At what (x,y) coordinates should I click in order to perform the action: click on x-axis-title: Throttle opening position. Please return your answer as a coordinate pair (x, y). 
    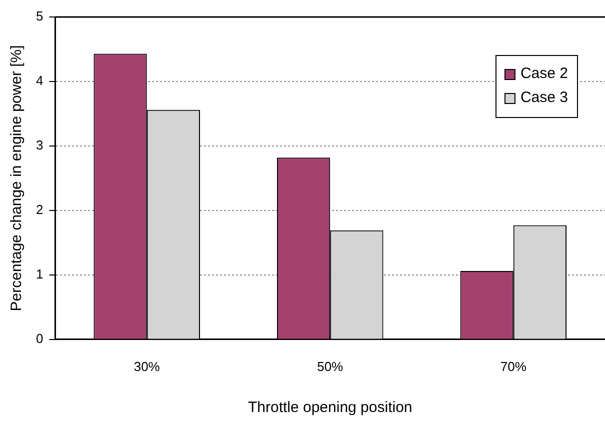
    Looking at the image, I should click on (330, 407).